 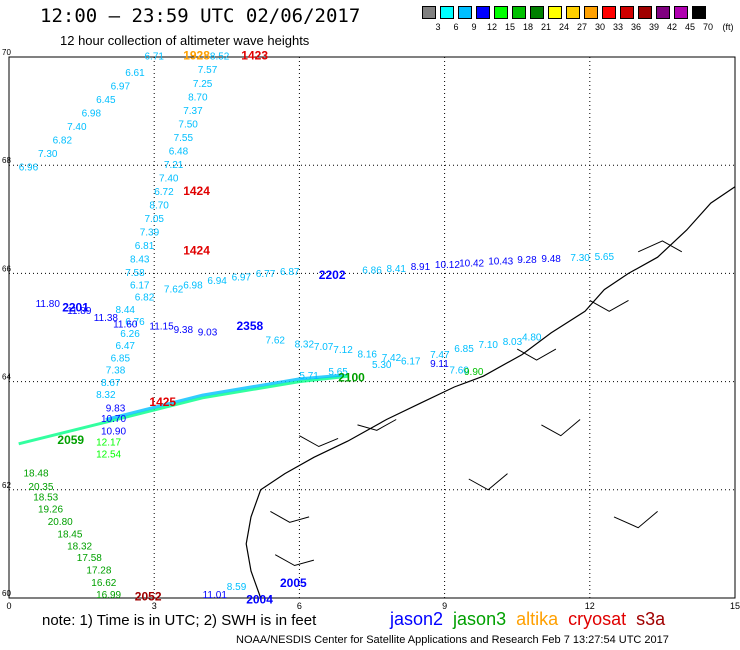 I want to click on lat-tick-label: 70, so click(x=6, y=52).